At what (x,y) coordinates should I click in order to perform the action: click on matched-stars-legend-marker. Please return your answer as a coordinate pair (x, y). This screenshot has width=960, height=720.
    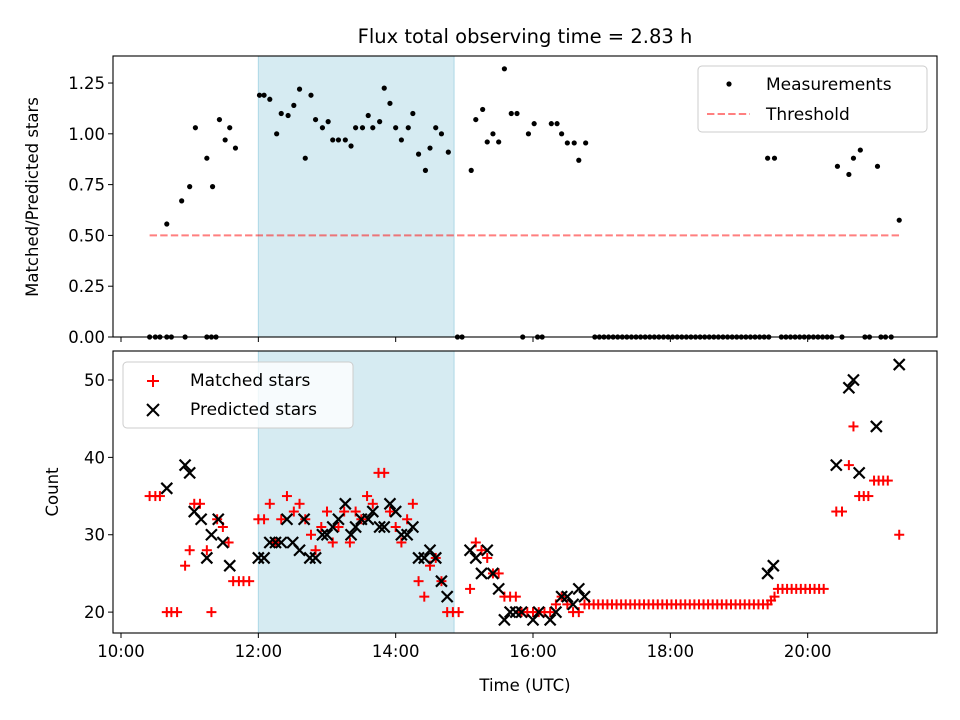
    Looking at the image, I should click on (153, 381).